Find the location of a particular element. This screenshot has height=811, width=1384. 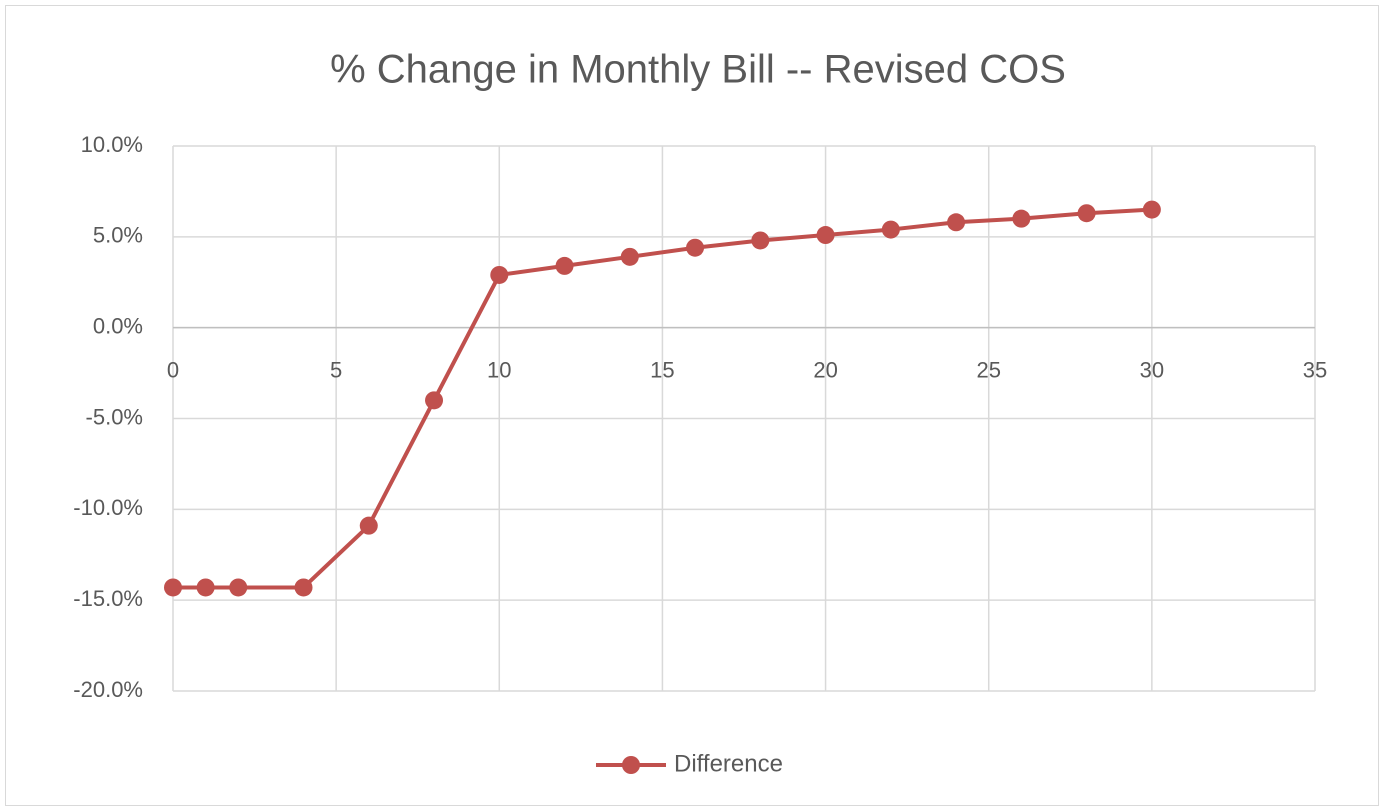

y-tick-label: 5.0% is located at coordinates (118, 235).